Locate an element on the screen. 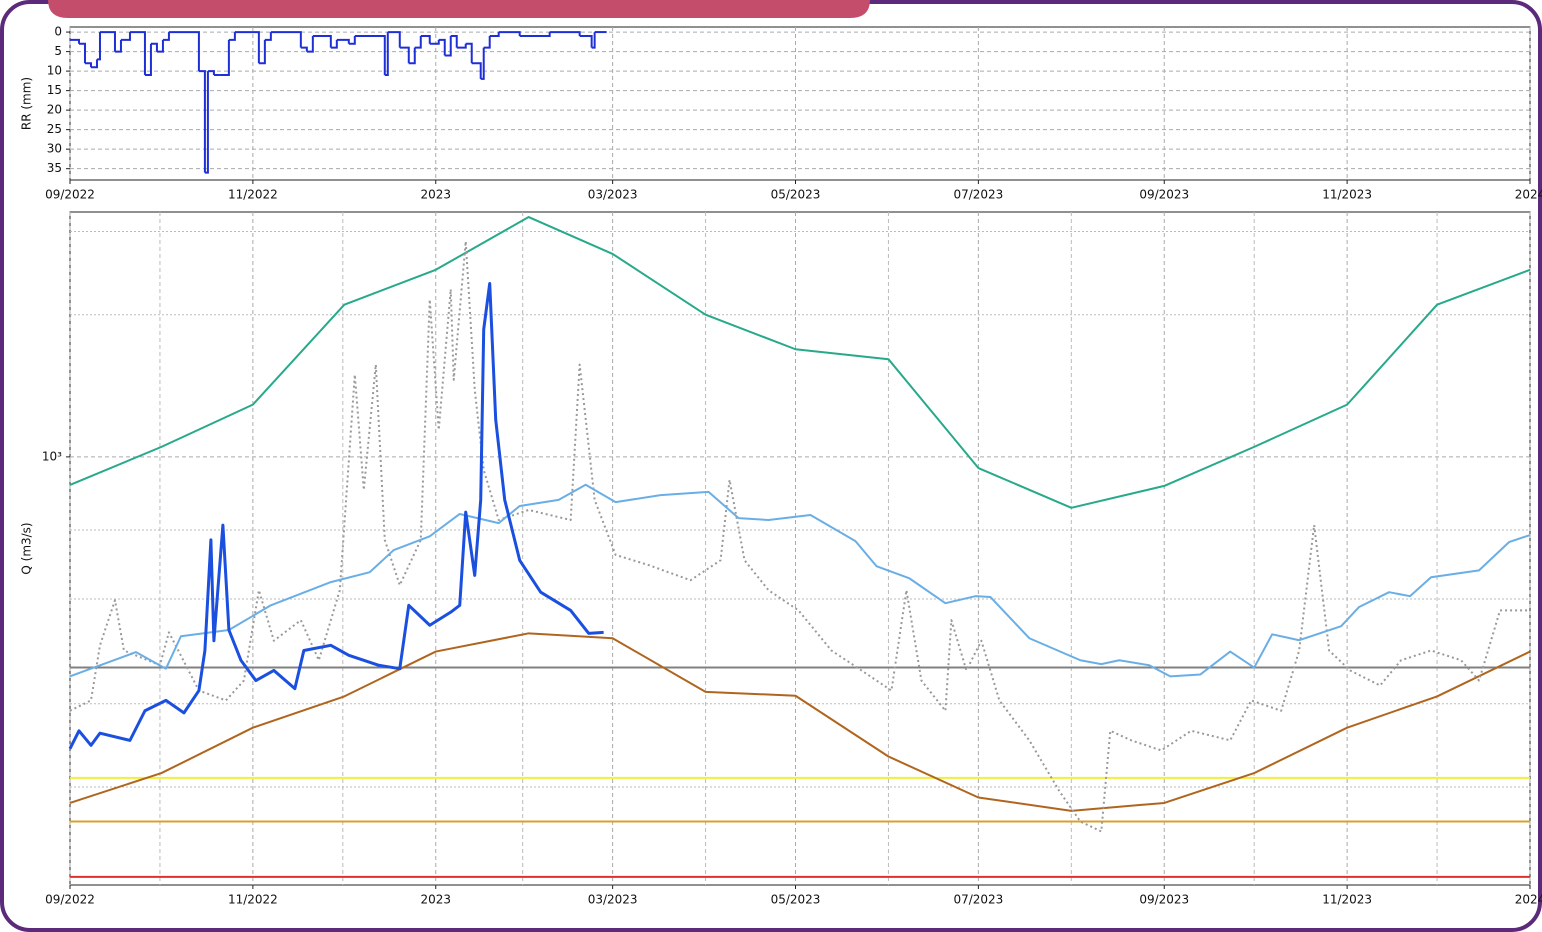  y-tick-label: 5 is located at coordinates (58, 51).